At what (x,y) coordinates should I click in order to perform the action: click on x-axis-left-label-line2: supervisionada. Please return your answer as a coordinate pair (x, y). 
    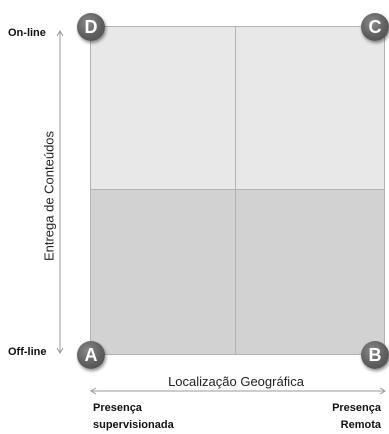
    Looking at the image, I should click on (133, 425).